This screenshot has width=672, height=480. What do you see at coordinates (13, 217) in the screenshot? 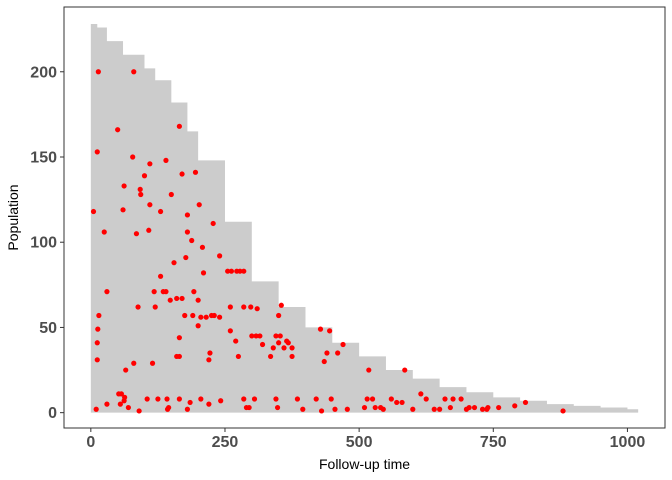
I see `y-axis-title: Population` at bounding box center [13, 217].